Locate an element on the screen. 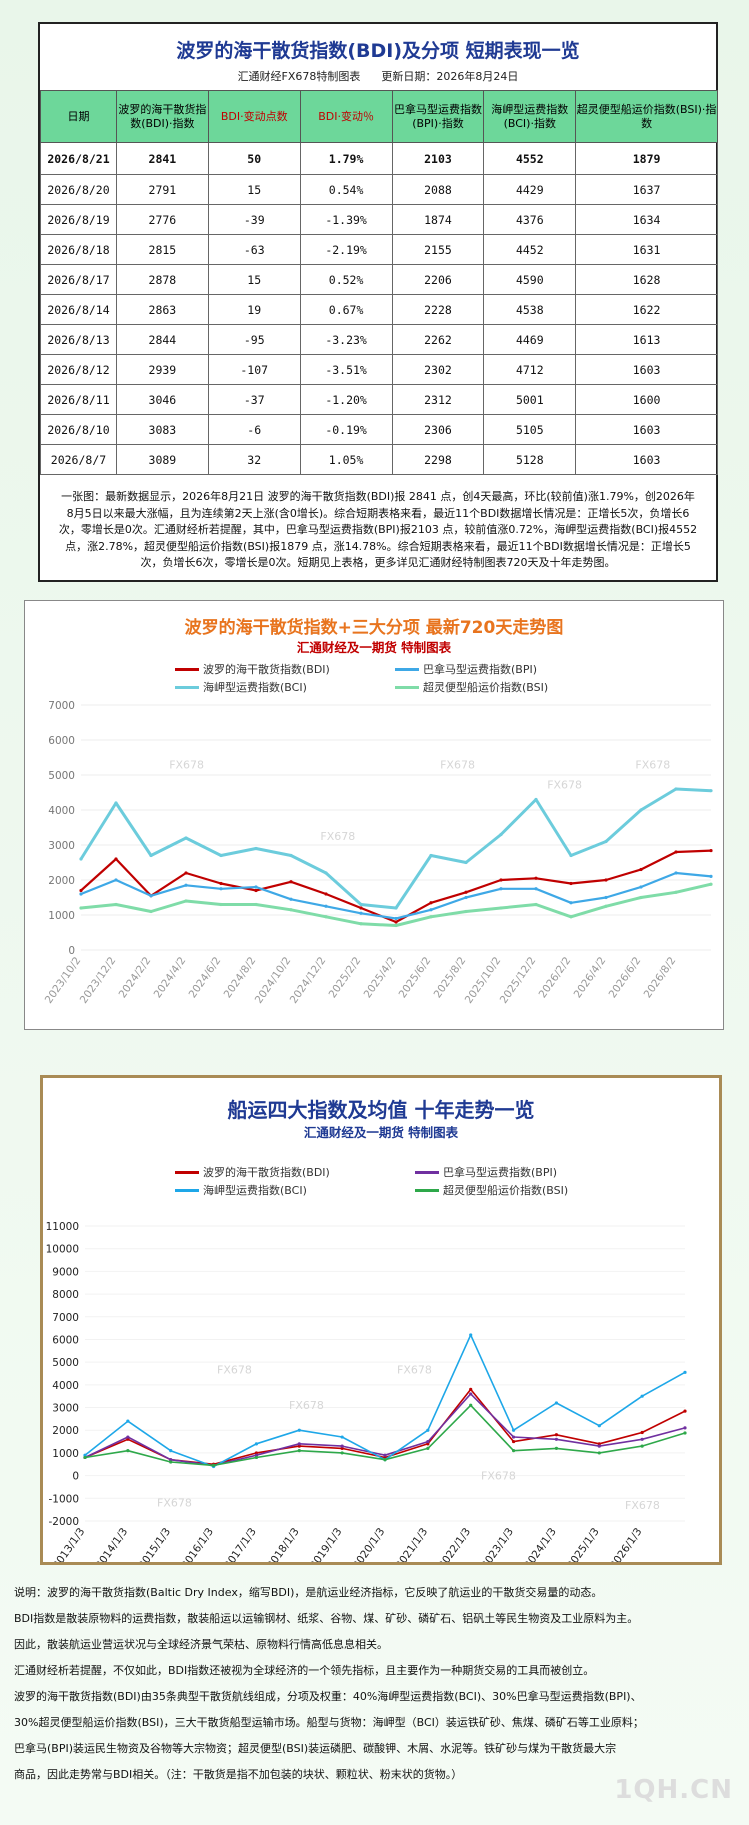 The height and width of the screenshot is (1825, 749). table-cell: 1603 is located at coordinates (646, 369).